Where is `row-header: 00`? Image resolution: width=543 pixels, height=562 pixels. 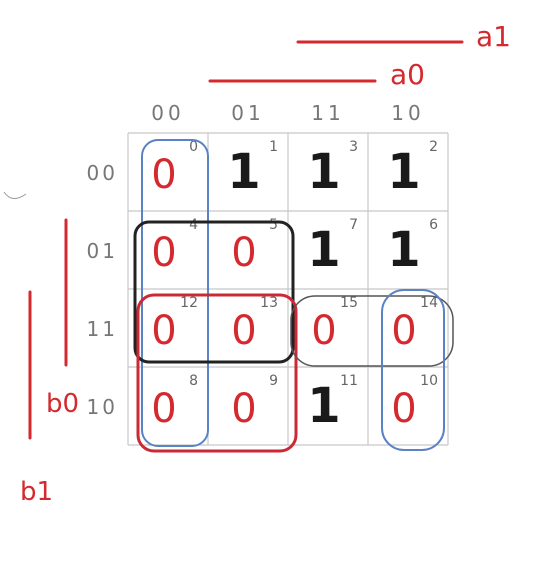 row-header: 00 is located at coordinates (102, 173).